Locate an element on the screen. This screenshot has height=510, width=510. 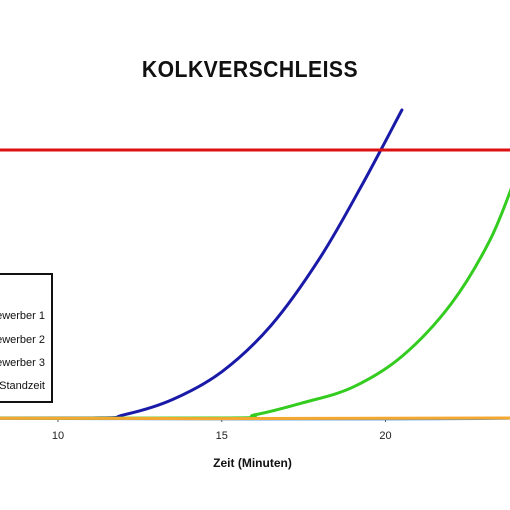
x-tick-label: 15 is located at coordinates (222, 436).